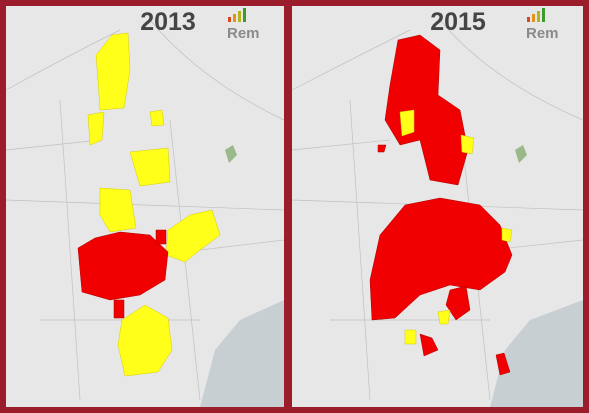  I want to click on year-label: 2013, so click(168, 22).